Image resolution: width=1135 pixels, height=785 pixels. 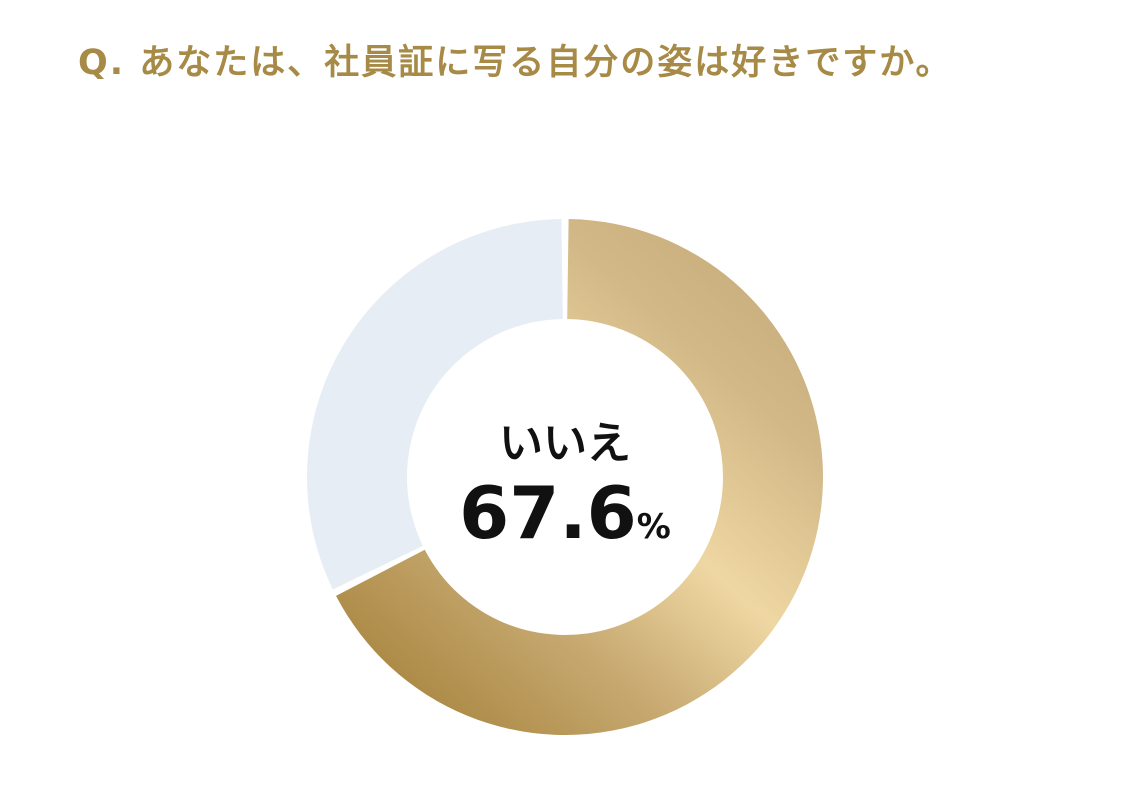 I want to click on question-title: Q. あなたは、社員証に写る自分の姿は好きですか。, so click(x=515, y=63).